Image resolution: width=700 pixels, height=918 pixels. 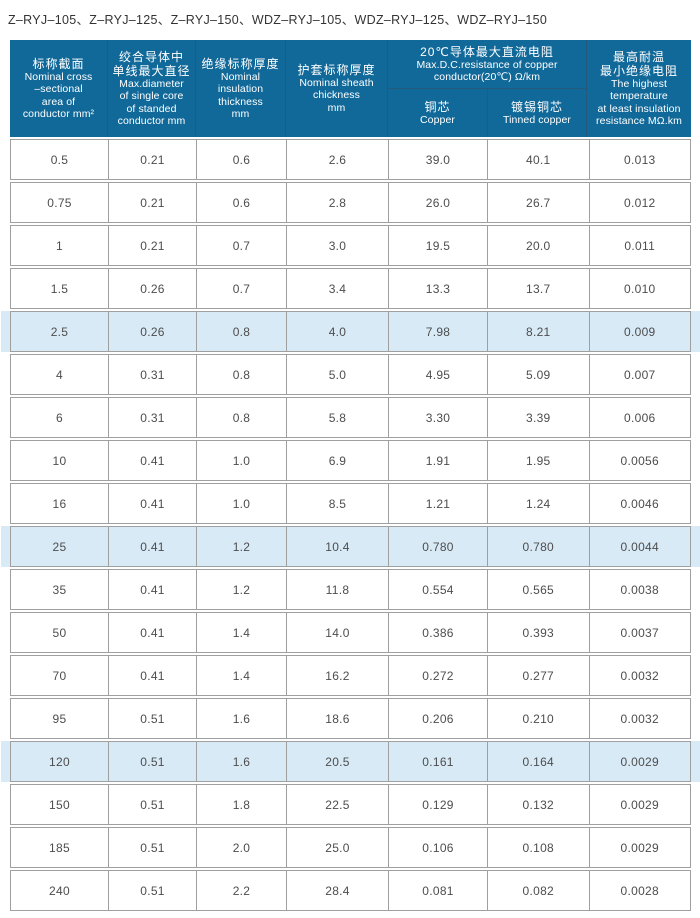 I want to click on cell-max-diameter: 0.26, so click(x=152, y=288).